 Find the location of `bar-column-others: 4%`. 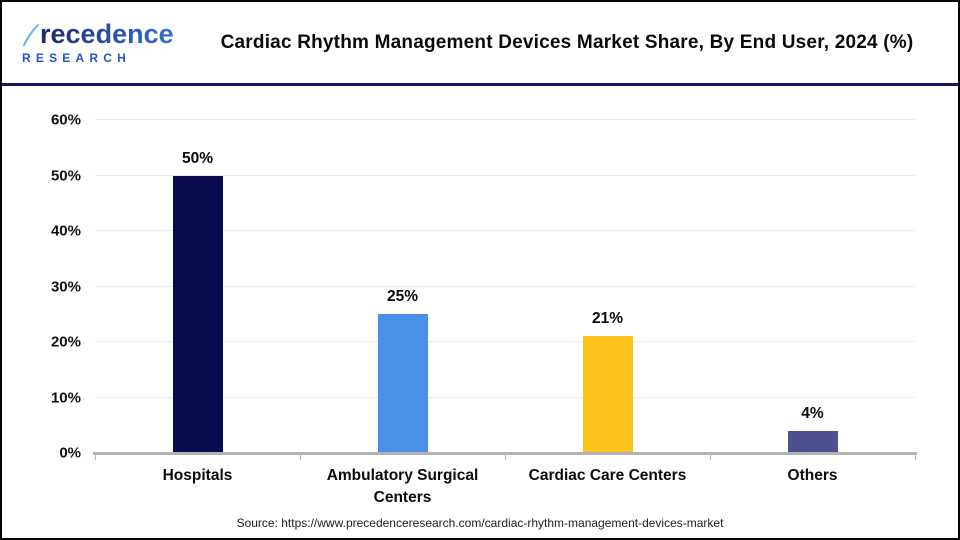

bar-column-others: 4% is located at coordinates (812, 286).